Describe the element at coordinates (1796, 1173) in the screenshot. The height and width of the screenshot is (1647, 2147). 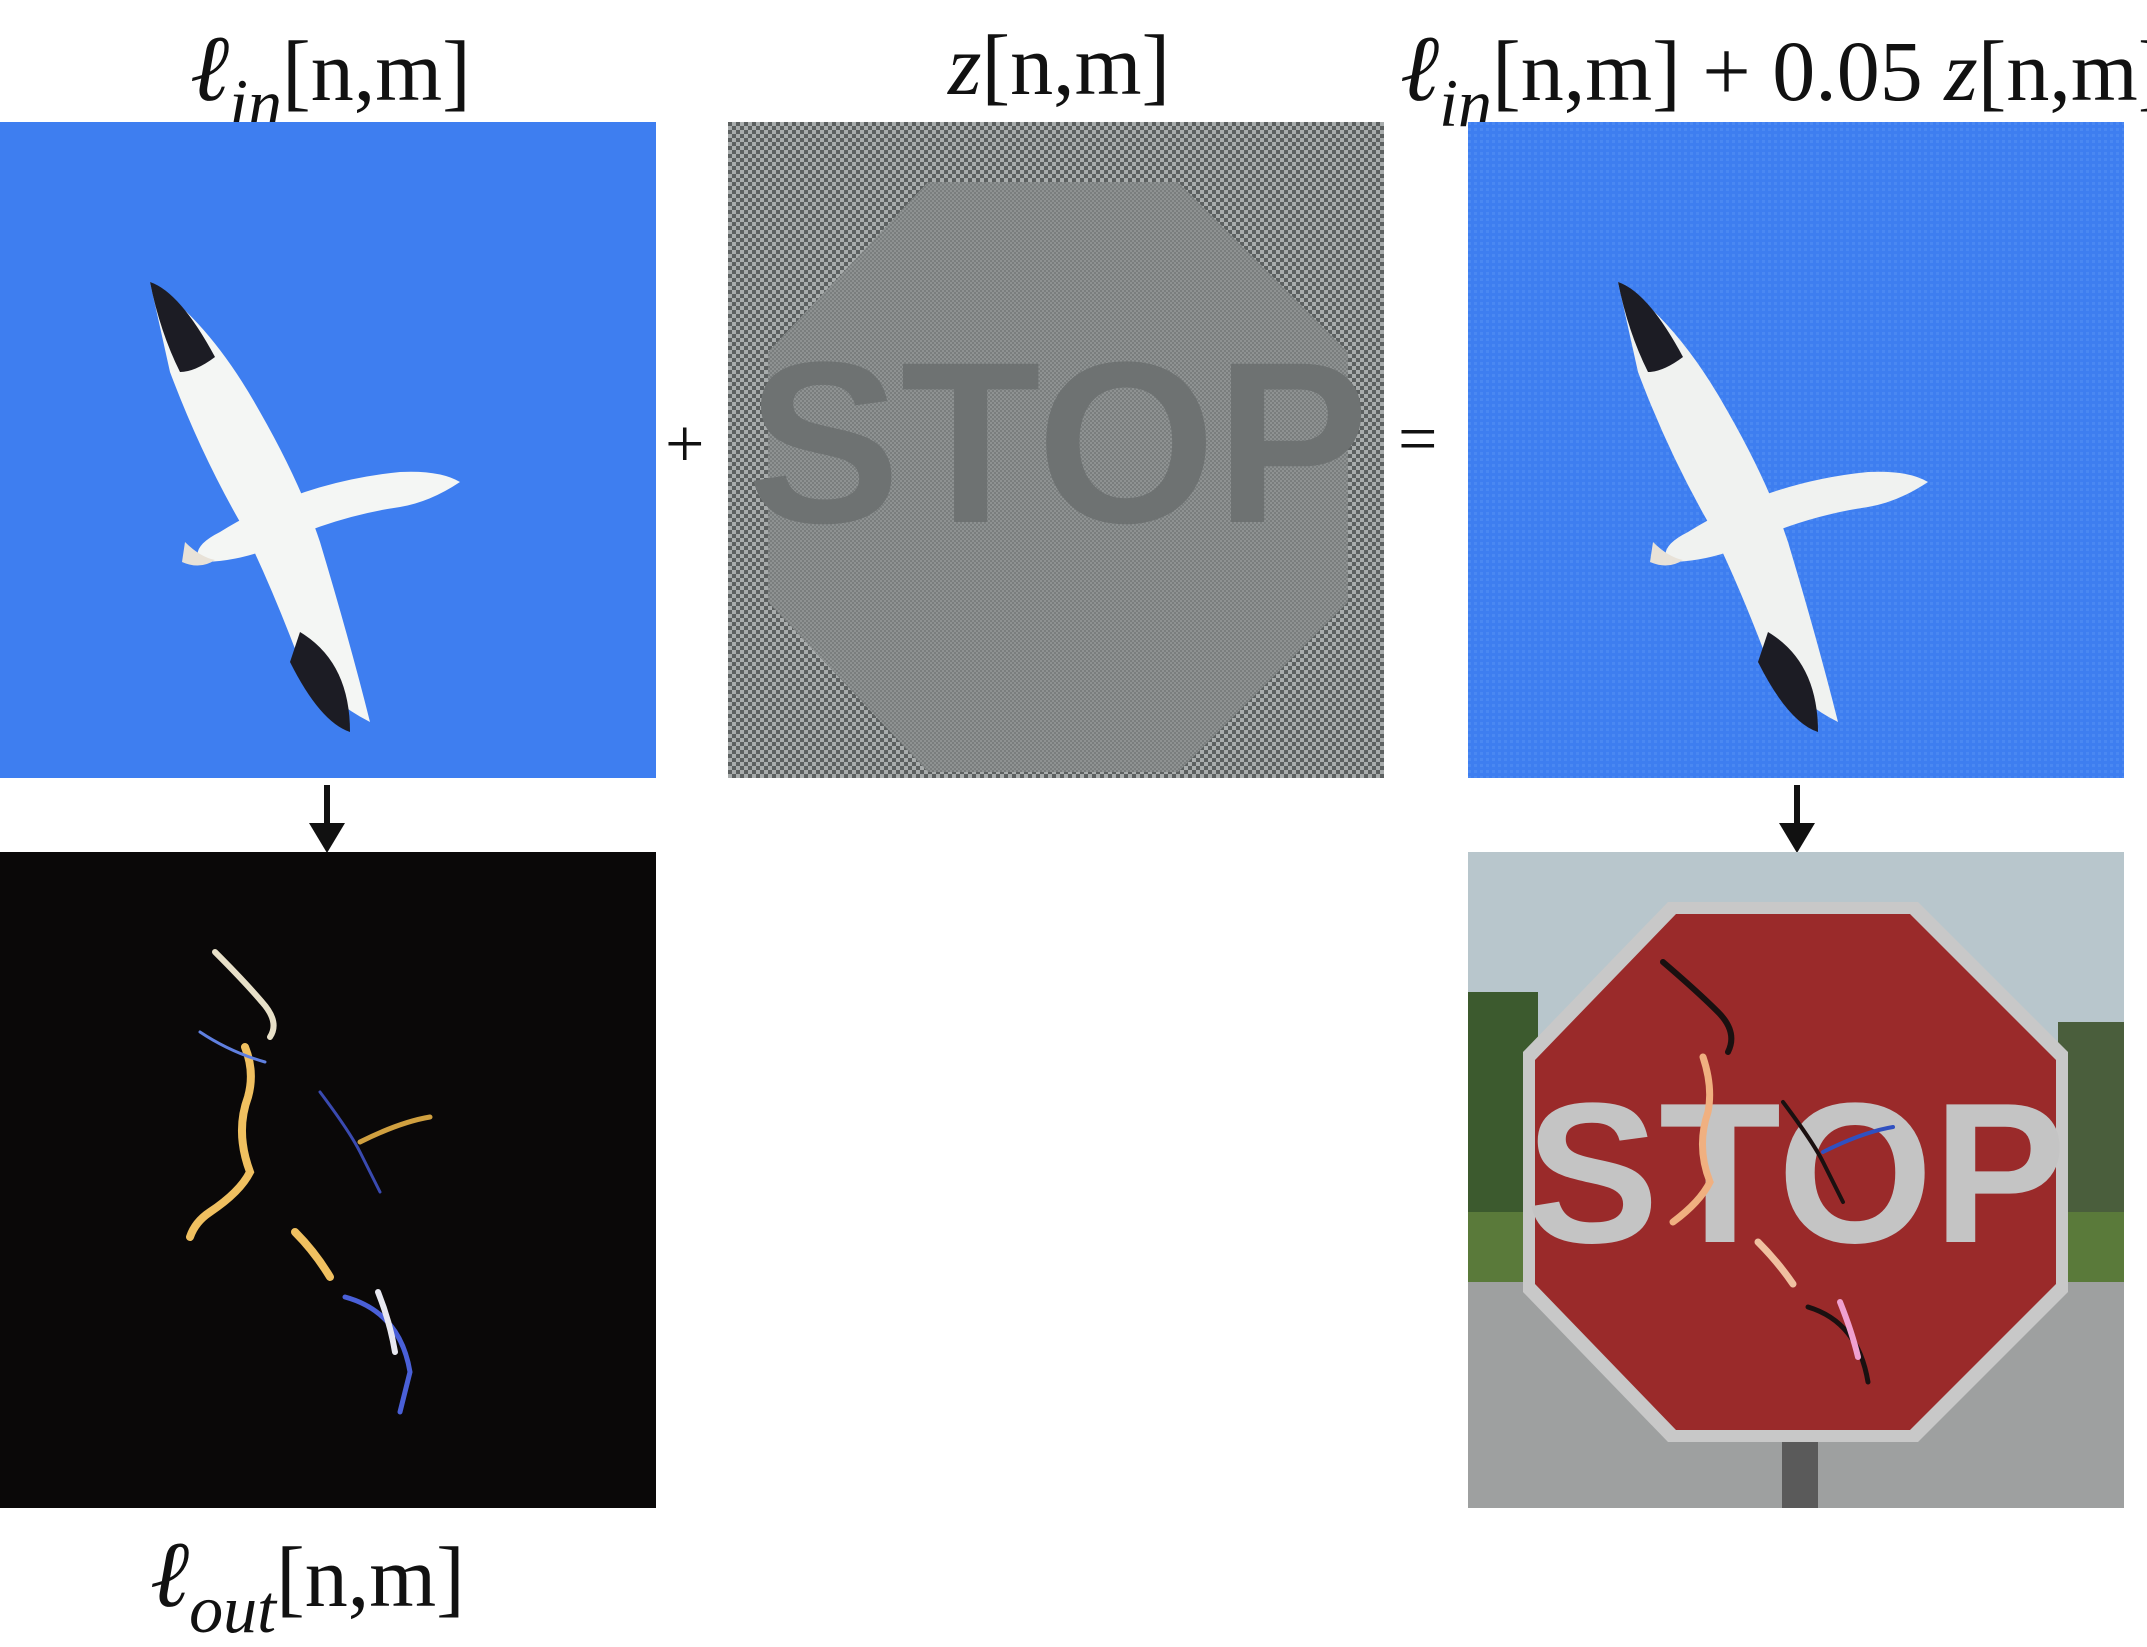
I see `output-sign-text: STOP` at that location.